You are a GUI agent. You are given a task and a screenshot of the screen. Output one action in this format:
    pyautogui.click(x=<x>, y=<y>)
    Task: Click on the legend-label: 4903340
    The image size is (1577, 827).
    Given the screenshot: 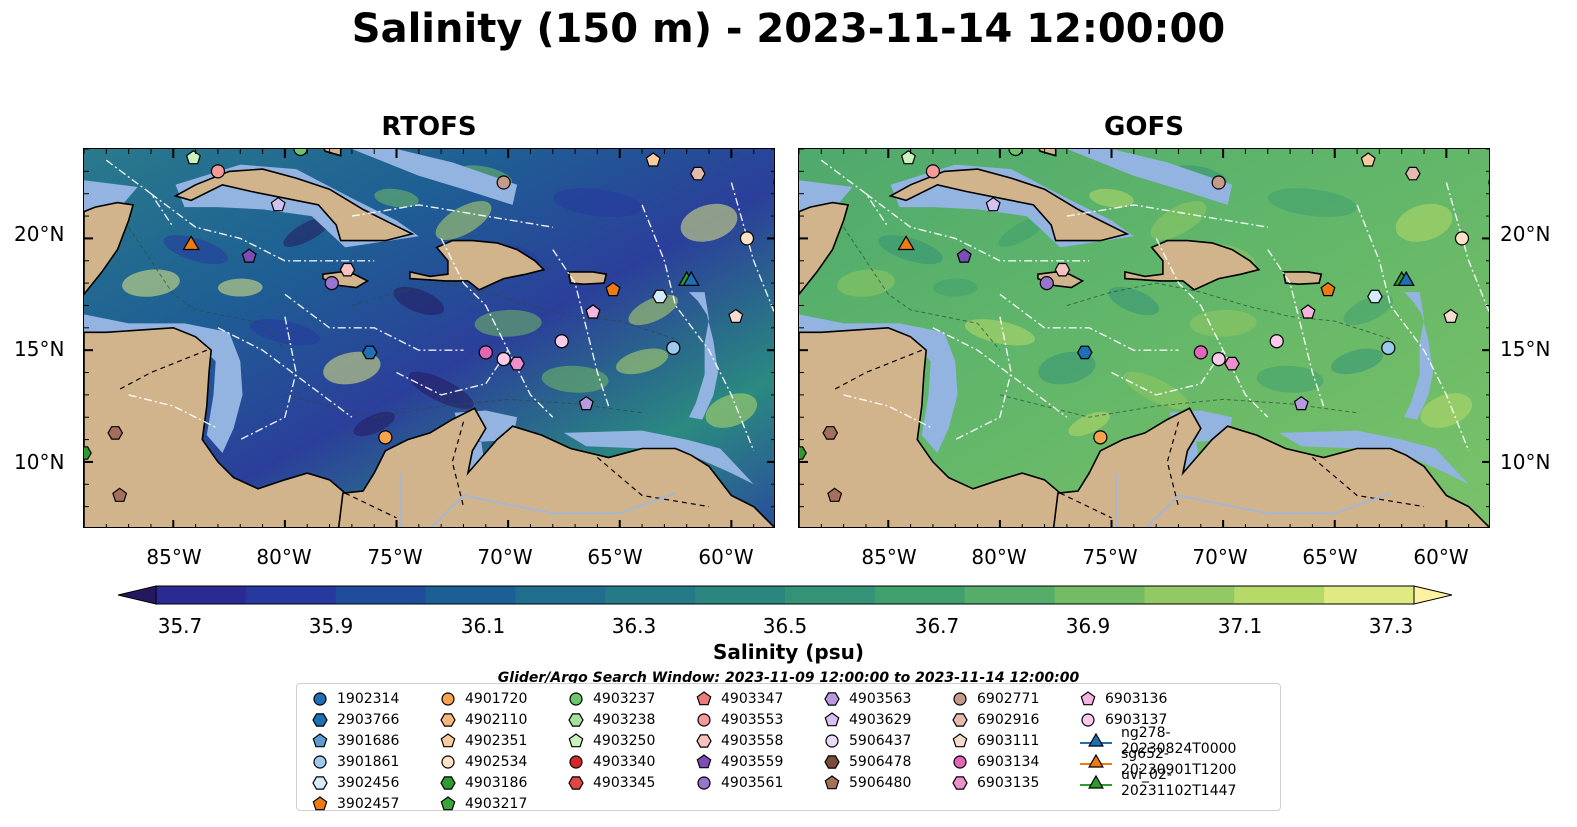 What is the action you would take?
    pyautogui.click(x=624, y=761)
    